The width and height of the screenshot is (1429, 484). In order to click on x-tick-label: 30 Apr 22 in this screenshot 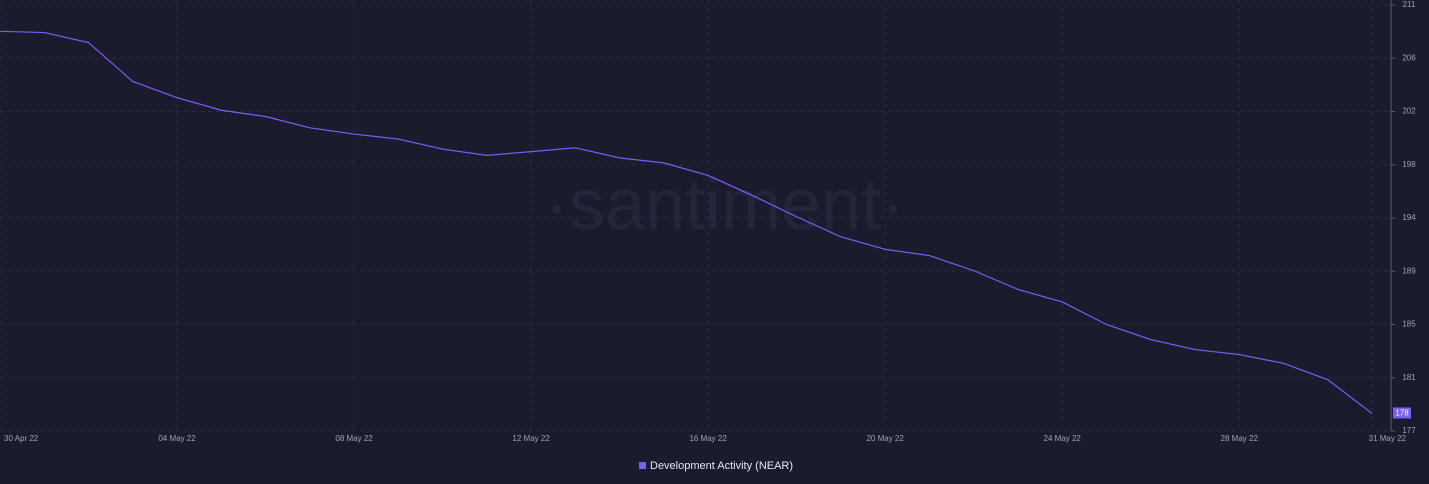, I will do `click(21, 438)`.